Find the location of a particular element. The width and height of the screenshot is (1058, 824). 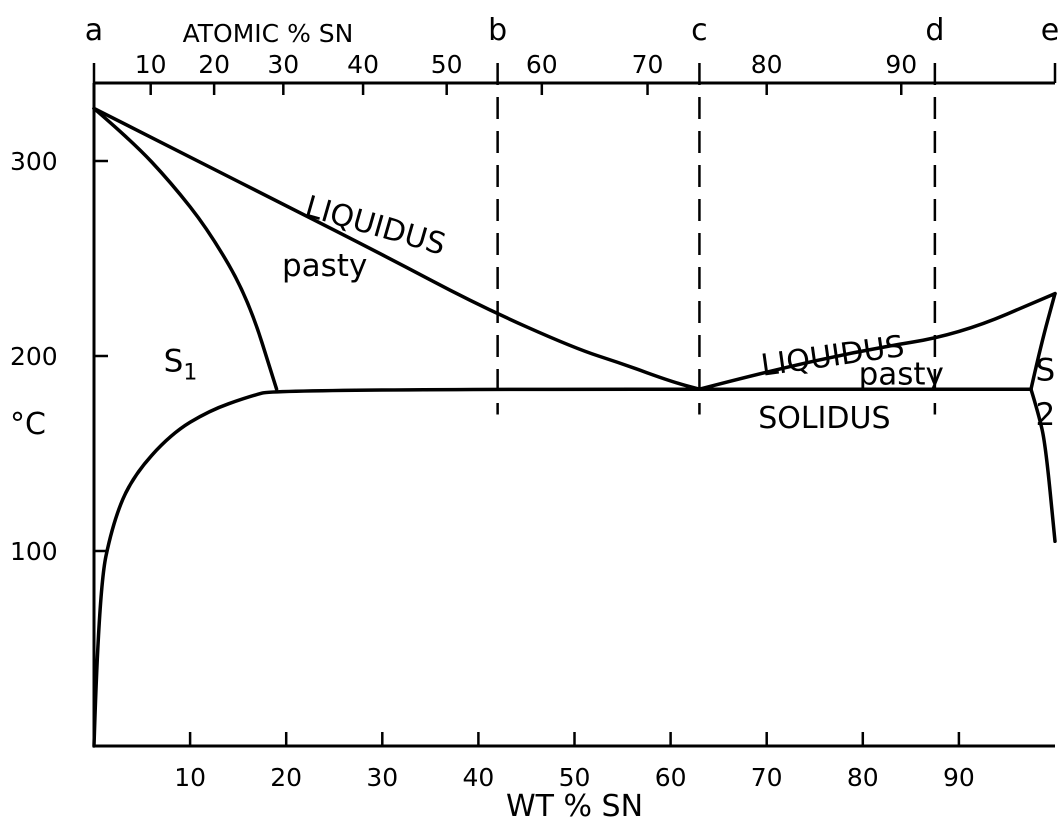

y-tick-label: 200 is located at coordinates (34, 356).